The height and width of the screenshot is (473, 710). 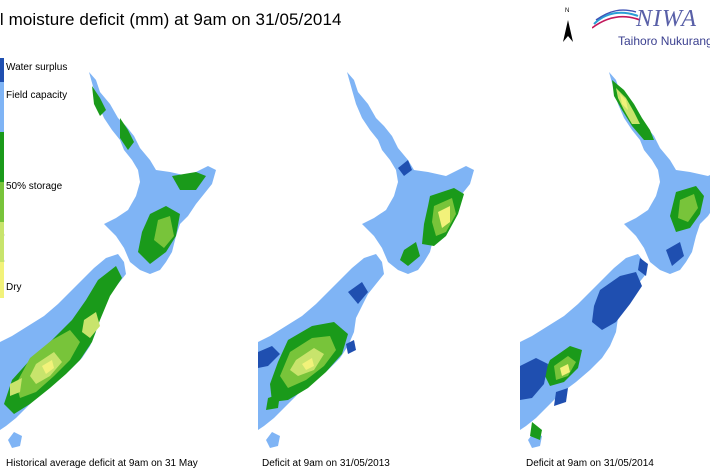 I want to click on logo-wordmark: NIWA, so click(x=666, y=19).